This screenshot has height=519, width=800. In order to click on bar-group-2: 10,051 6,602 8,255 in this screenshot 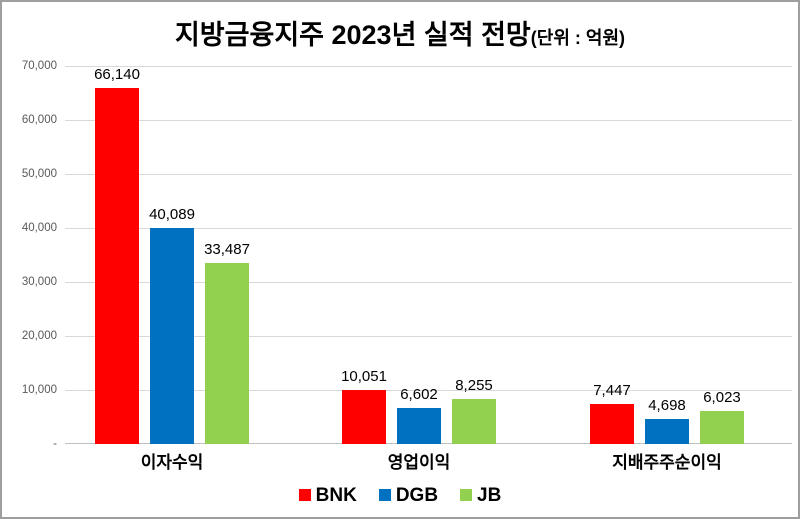, I will do `click(418, 255)`.